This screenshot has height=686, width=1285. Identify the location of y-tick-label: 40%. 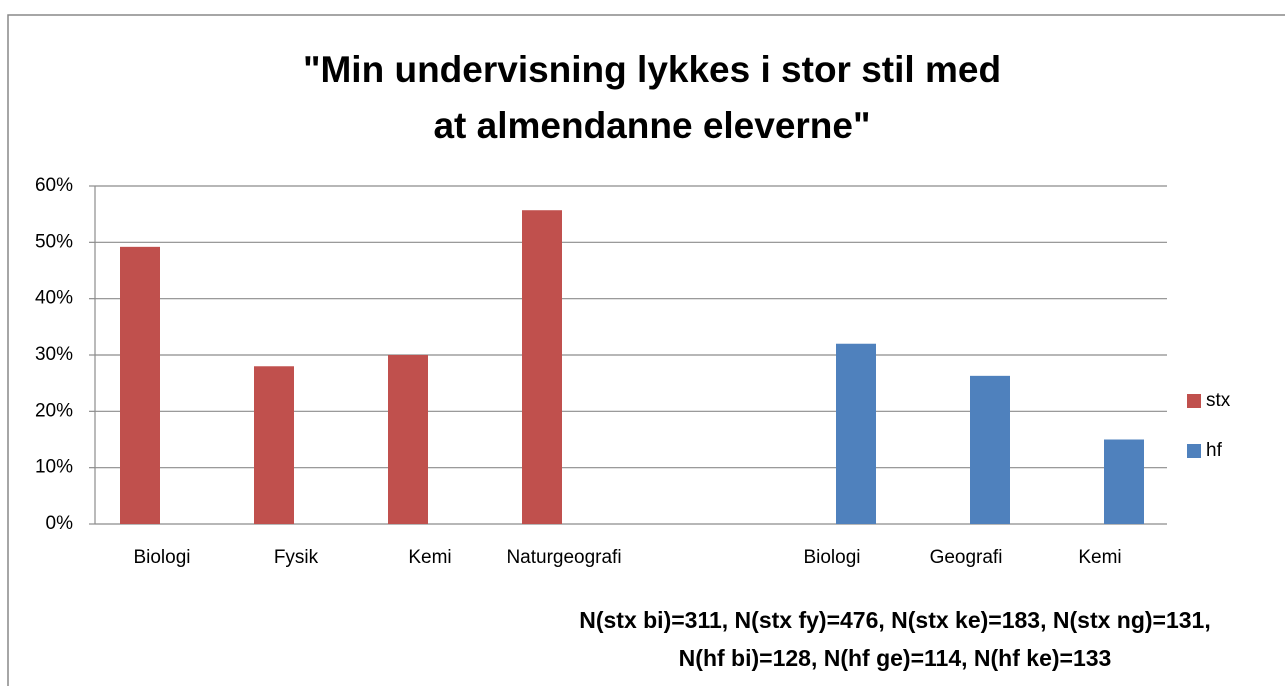
(54, 298).